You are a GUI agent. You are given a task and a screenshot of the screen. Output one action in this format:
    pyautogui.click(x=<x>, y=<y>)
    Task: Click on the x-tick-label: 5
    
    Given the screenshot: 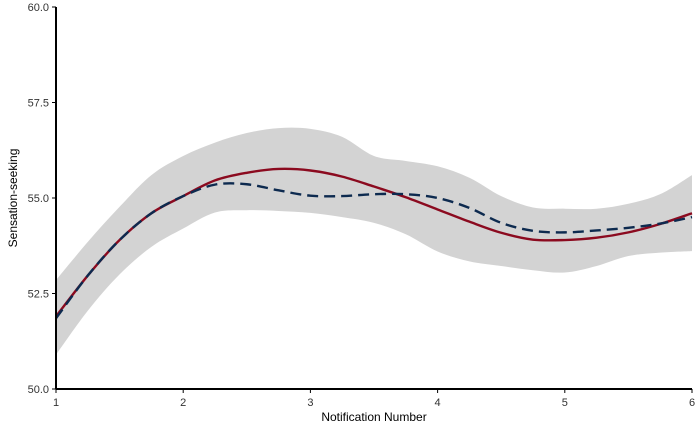 What is the action you would take?
    pyautogui.click(x=565, y=403)
    